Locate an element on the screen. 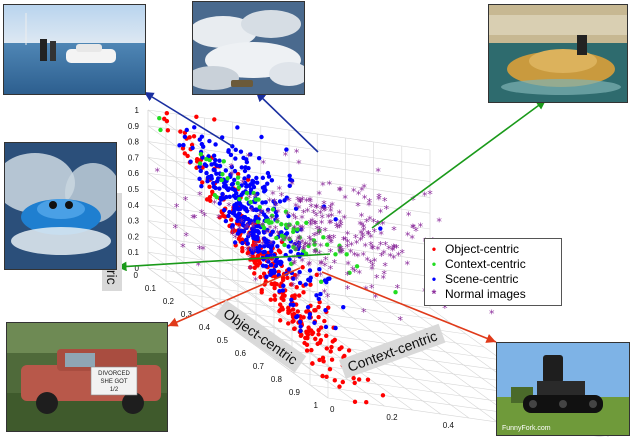 The image size is (634, 437). arrow-line is located at coordinates (223, 262).